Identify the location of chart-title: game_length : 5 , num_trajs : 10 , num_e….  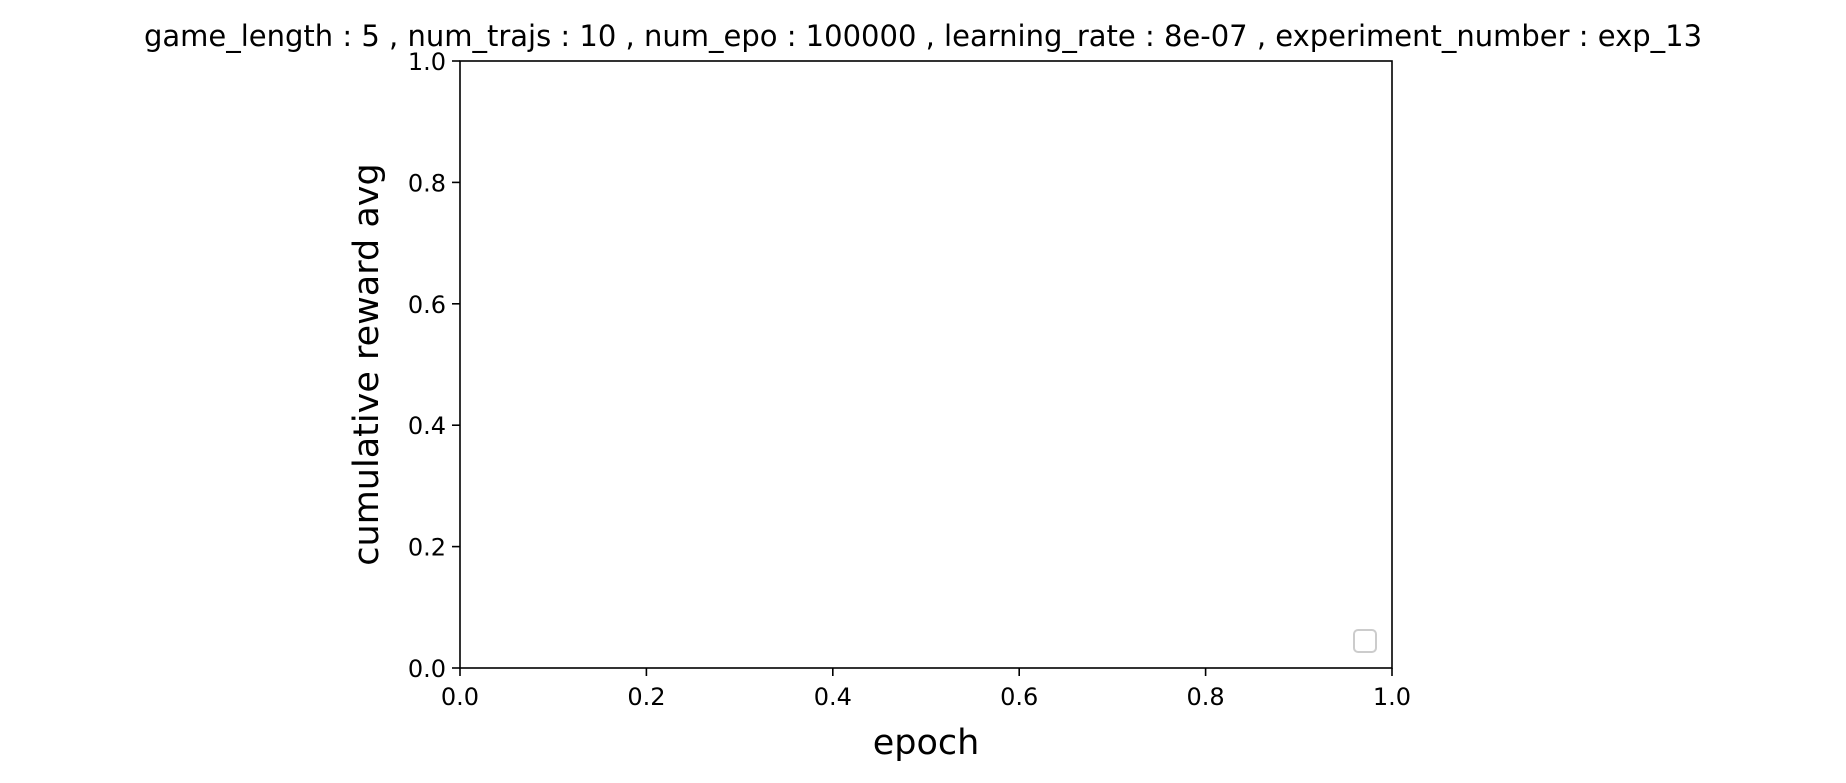
(923, 36).